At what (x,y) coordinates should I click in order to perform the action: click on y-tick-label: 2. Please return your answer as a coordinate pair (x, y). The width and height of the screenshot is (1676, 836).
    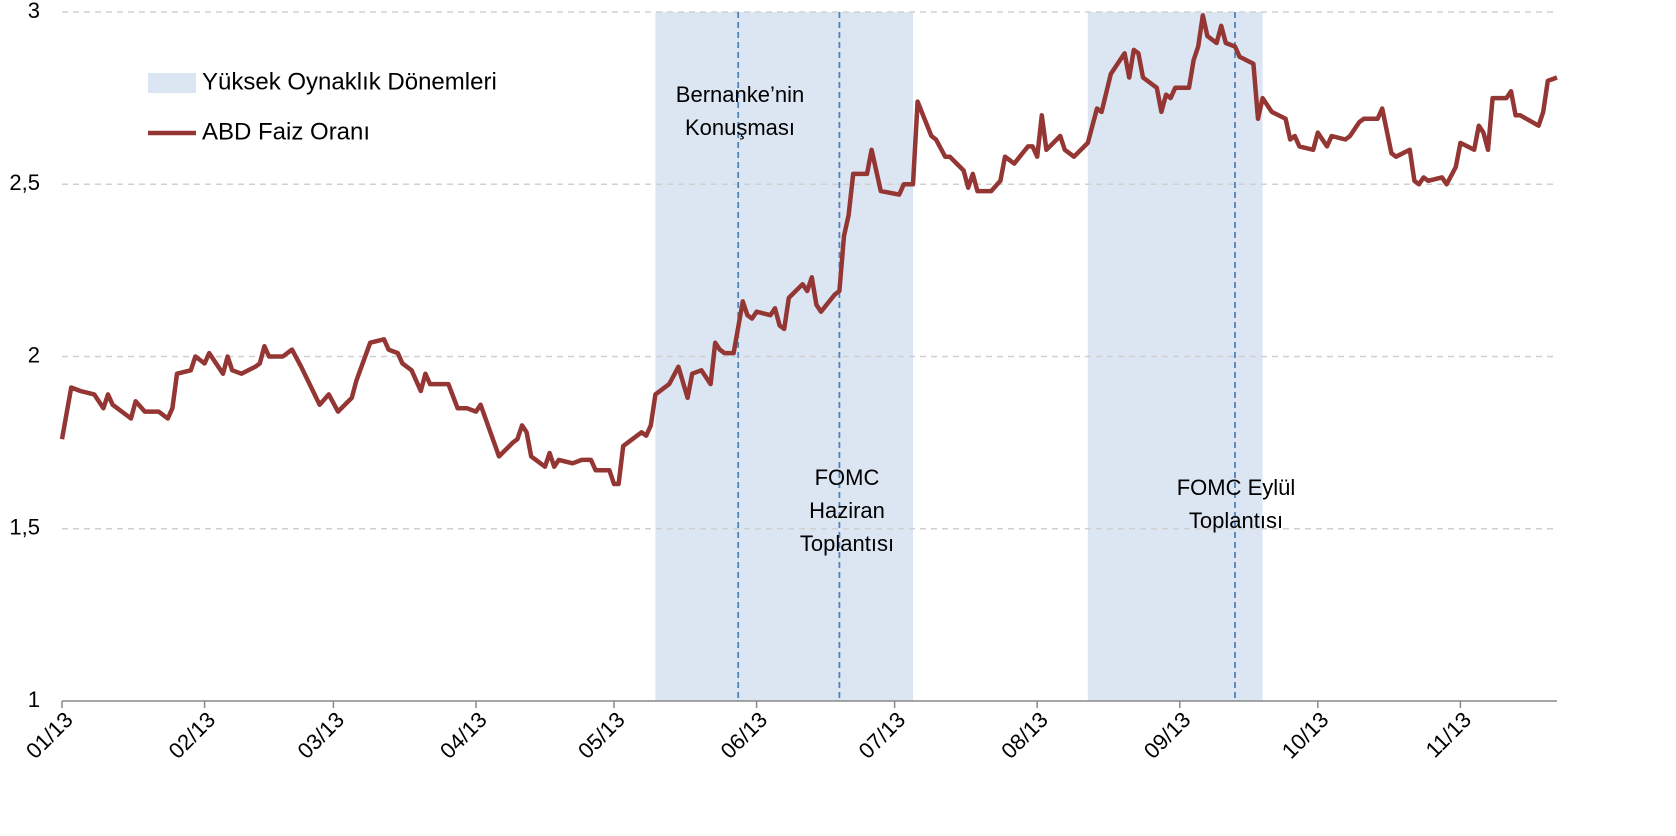
    Looking at the image, I should click on (34, 354).